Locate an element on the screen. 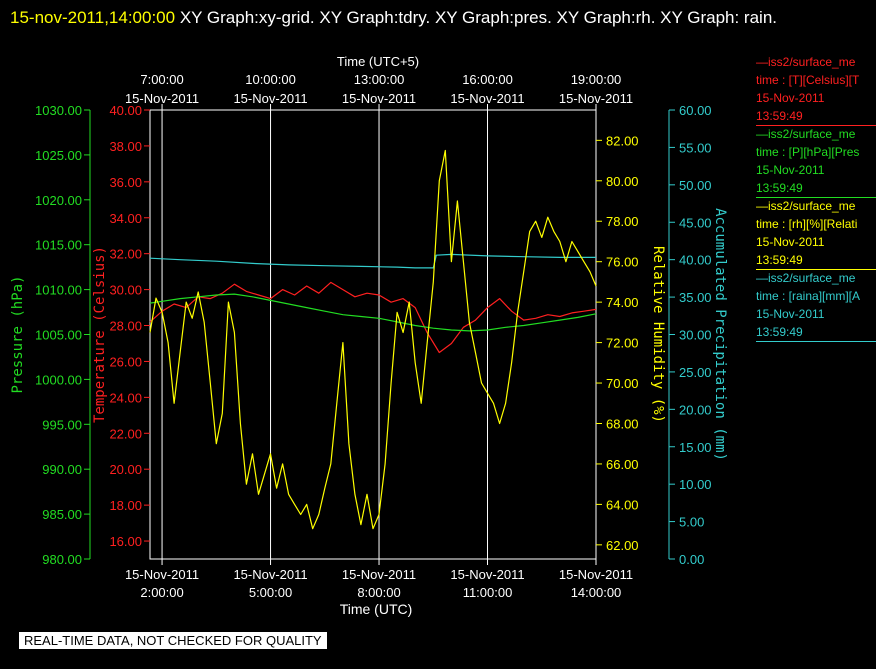  quality-notice: REAL-TIME DATA, NOT CHECKED FOR QUALITY is located at coordinates (173, 640).